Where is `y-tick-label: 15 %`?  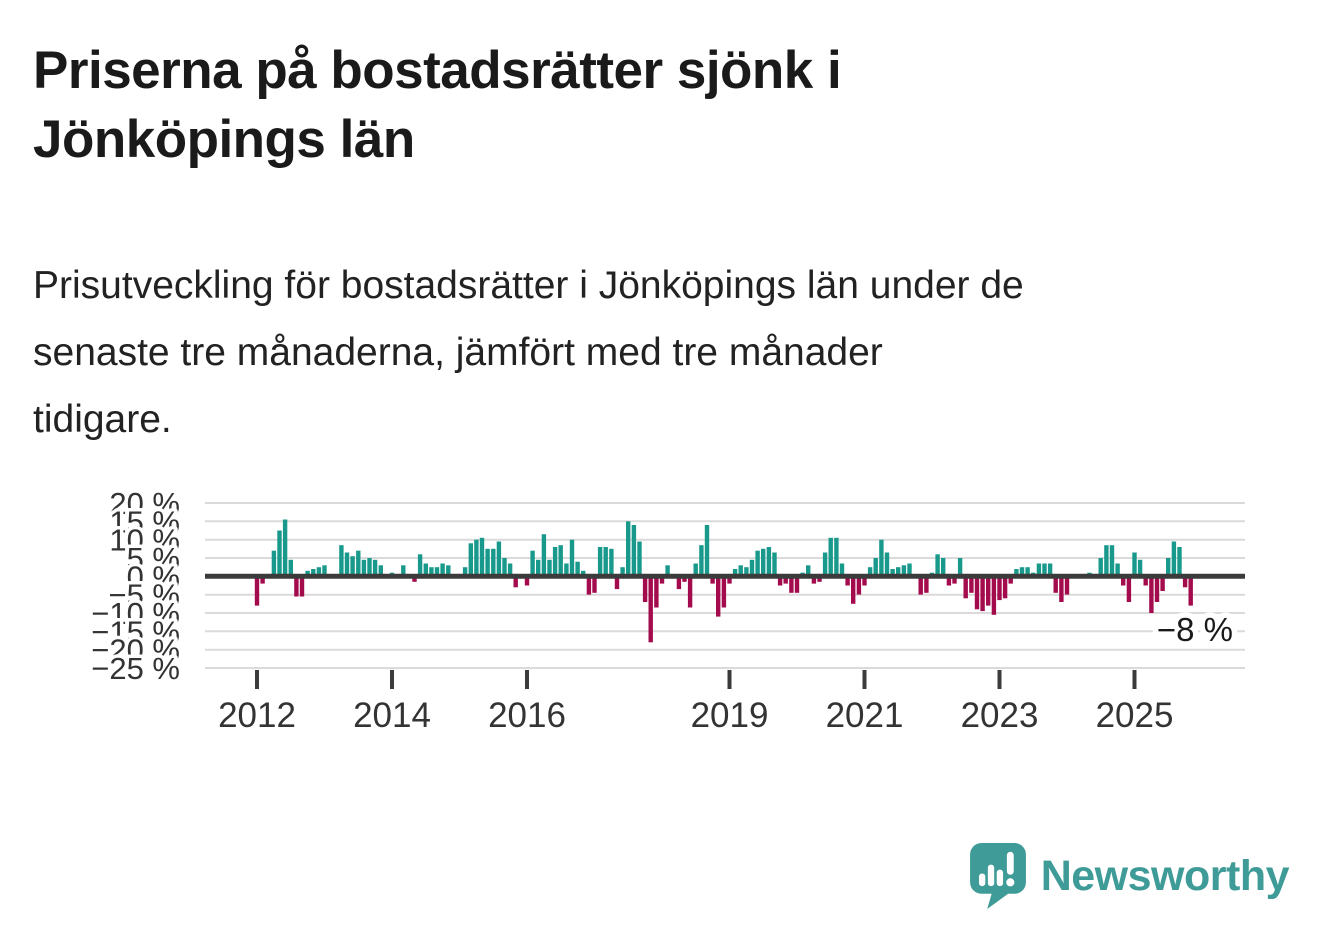
y-tick-label: 15 % is located at coordinates (144, 521).